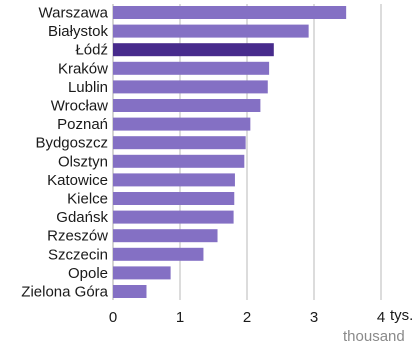 The image size is (420, 351). I want to click on category-label-11: Gdańsk, so click(82, 217).